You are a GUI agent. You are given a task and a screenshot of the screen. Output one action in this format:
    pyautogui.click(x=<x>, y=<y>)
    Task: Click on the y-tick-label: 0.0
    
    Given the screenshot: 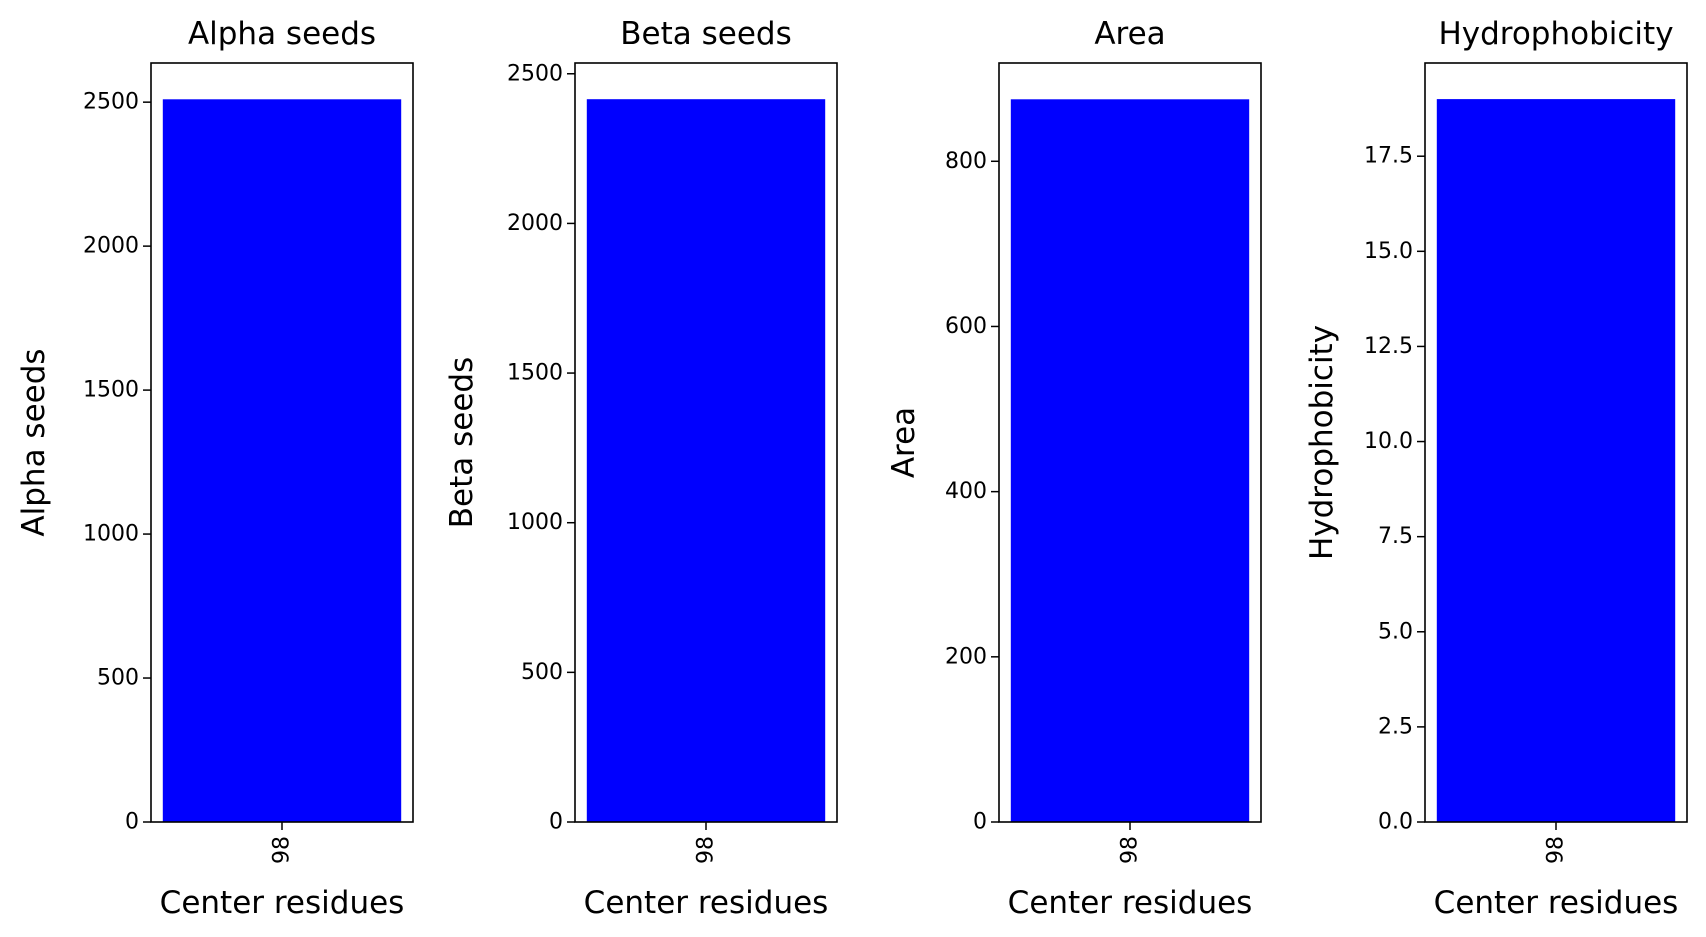 What is the action you would take?
    pyautogui.click(x=1395, y=822)
    